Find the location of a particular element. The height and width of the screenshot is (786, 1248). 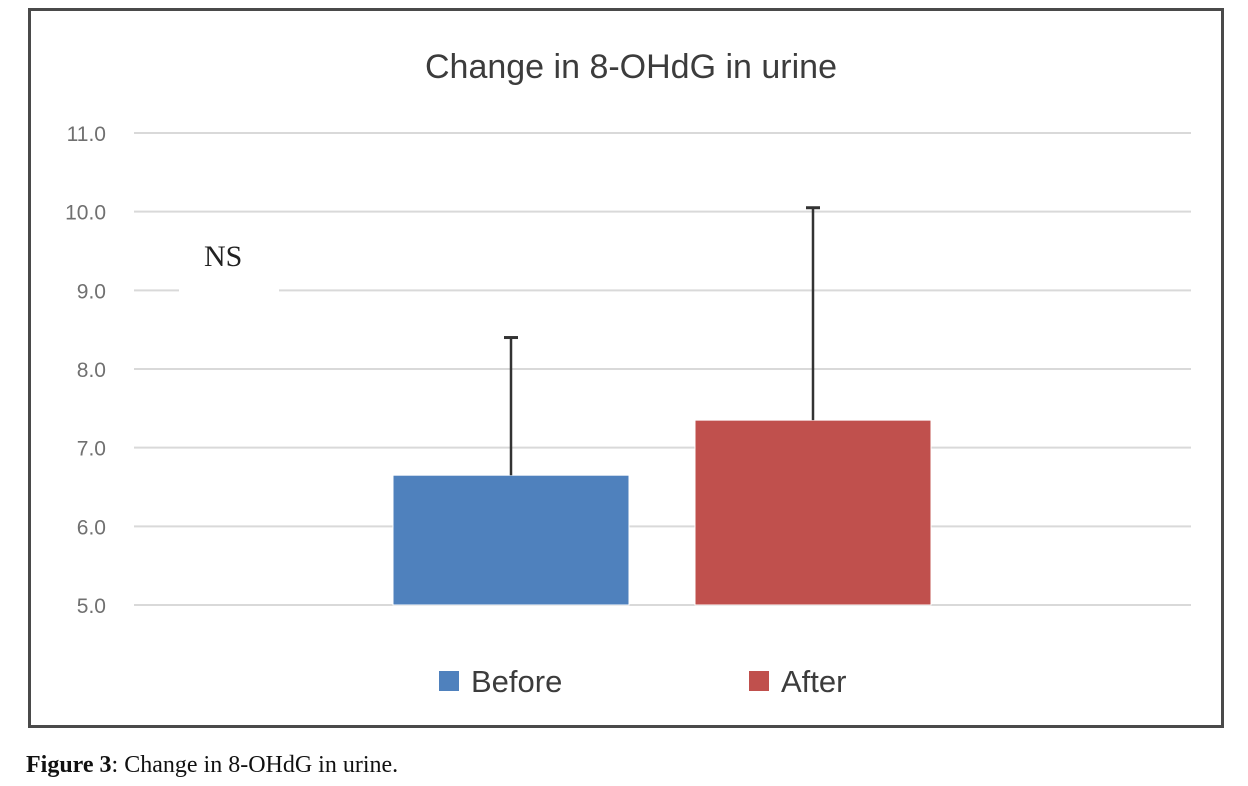

legend-swatch-after is located at coordinates (759, 681).